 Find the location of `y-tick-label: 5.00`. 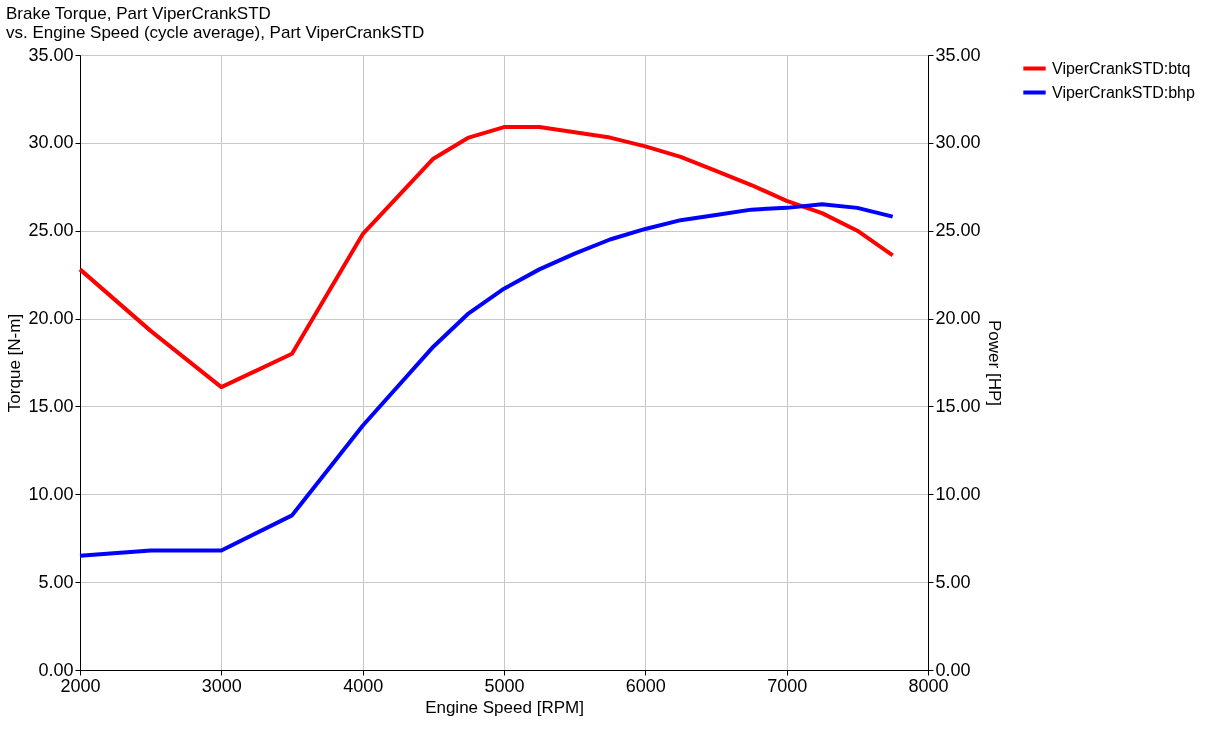

y-tick-label: 5.00 is located at coordinates (56, 581).